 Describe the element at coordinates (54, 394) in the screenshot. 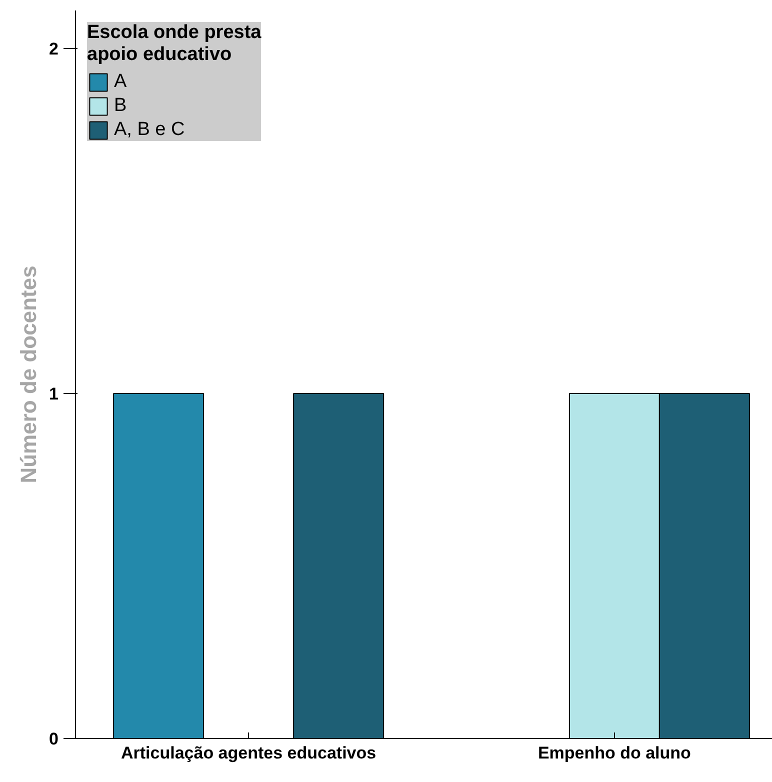

I see `y-tick-label: 1` at that location.